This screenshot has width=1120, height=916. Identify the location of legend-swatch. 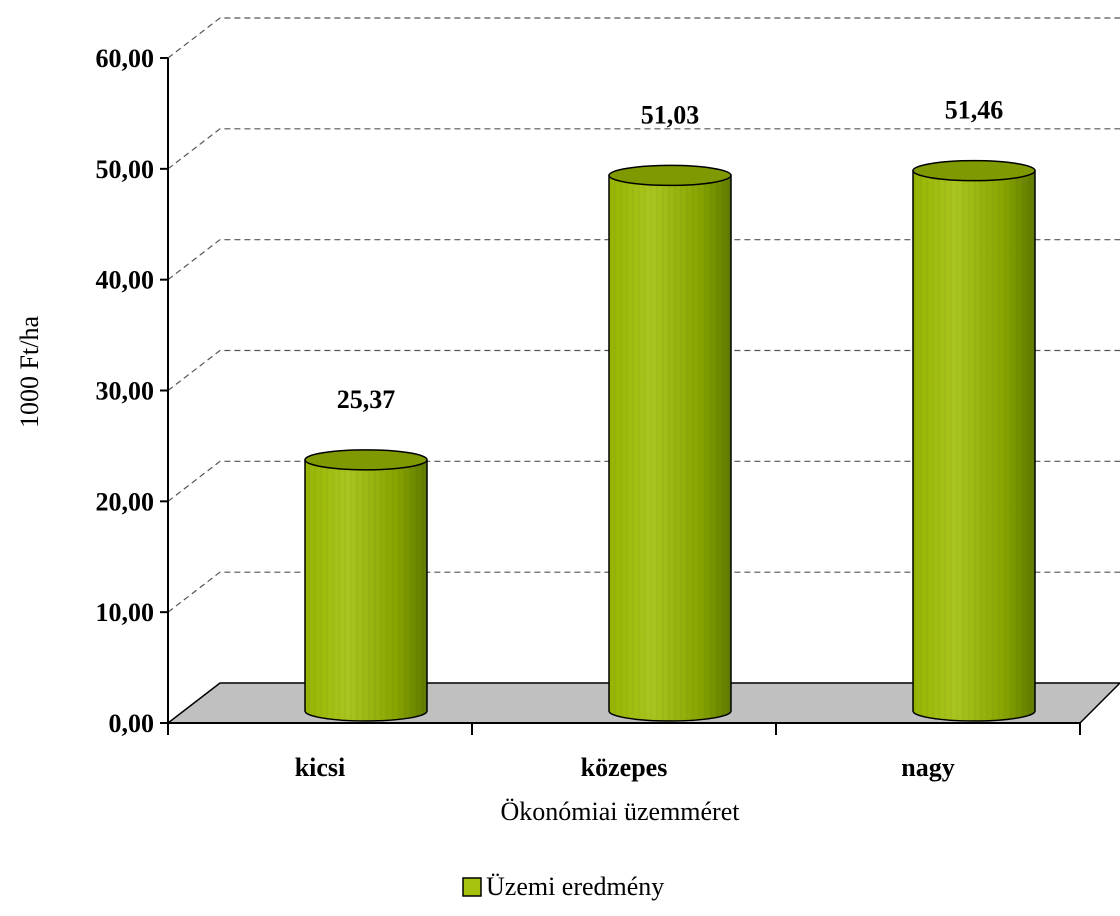
(472, 887).